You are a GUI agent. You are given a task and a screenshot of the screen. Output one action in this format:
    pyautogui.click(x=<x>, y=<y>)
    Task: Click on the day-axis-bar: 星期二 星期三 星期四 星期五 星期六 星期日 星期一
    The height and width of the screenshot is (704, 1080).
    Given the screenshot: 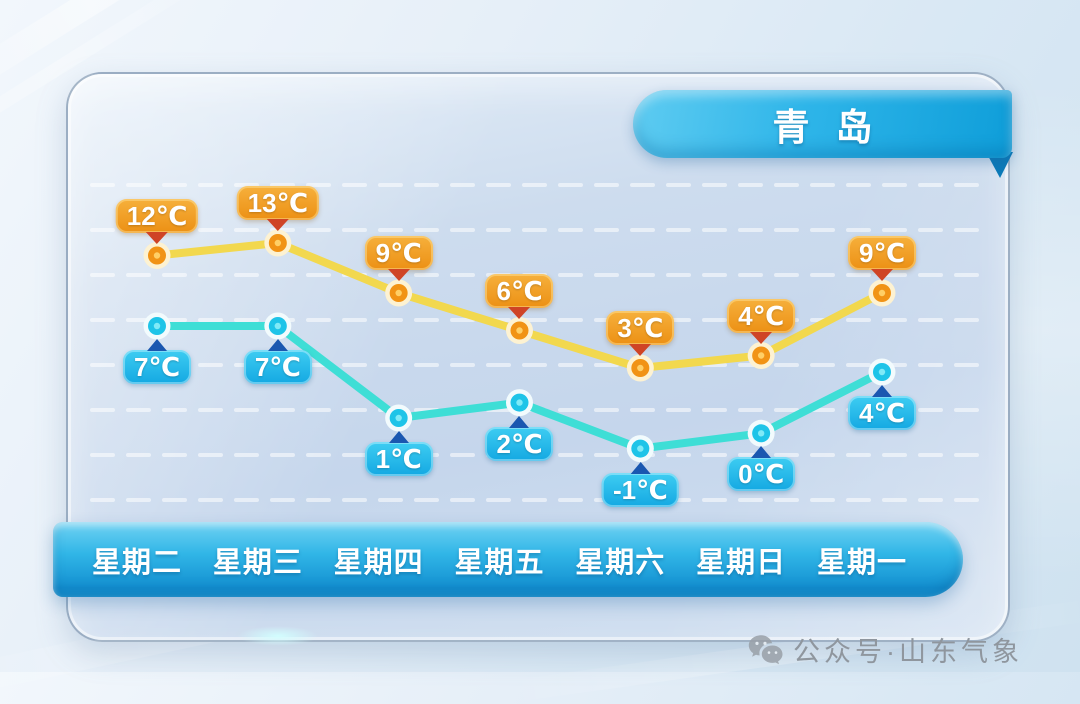 What is the action you would take?
    pyautogui.click(x=508, y=559)
    